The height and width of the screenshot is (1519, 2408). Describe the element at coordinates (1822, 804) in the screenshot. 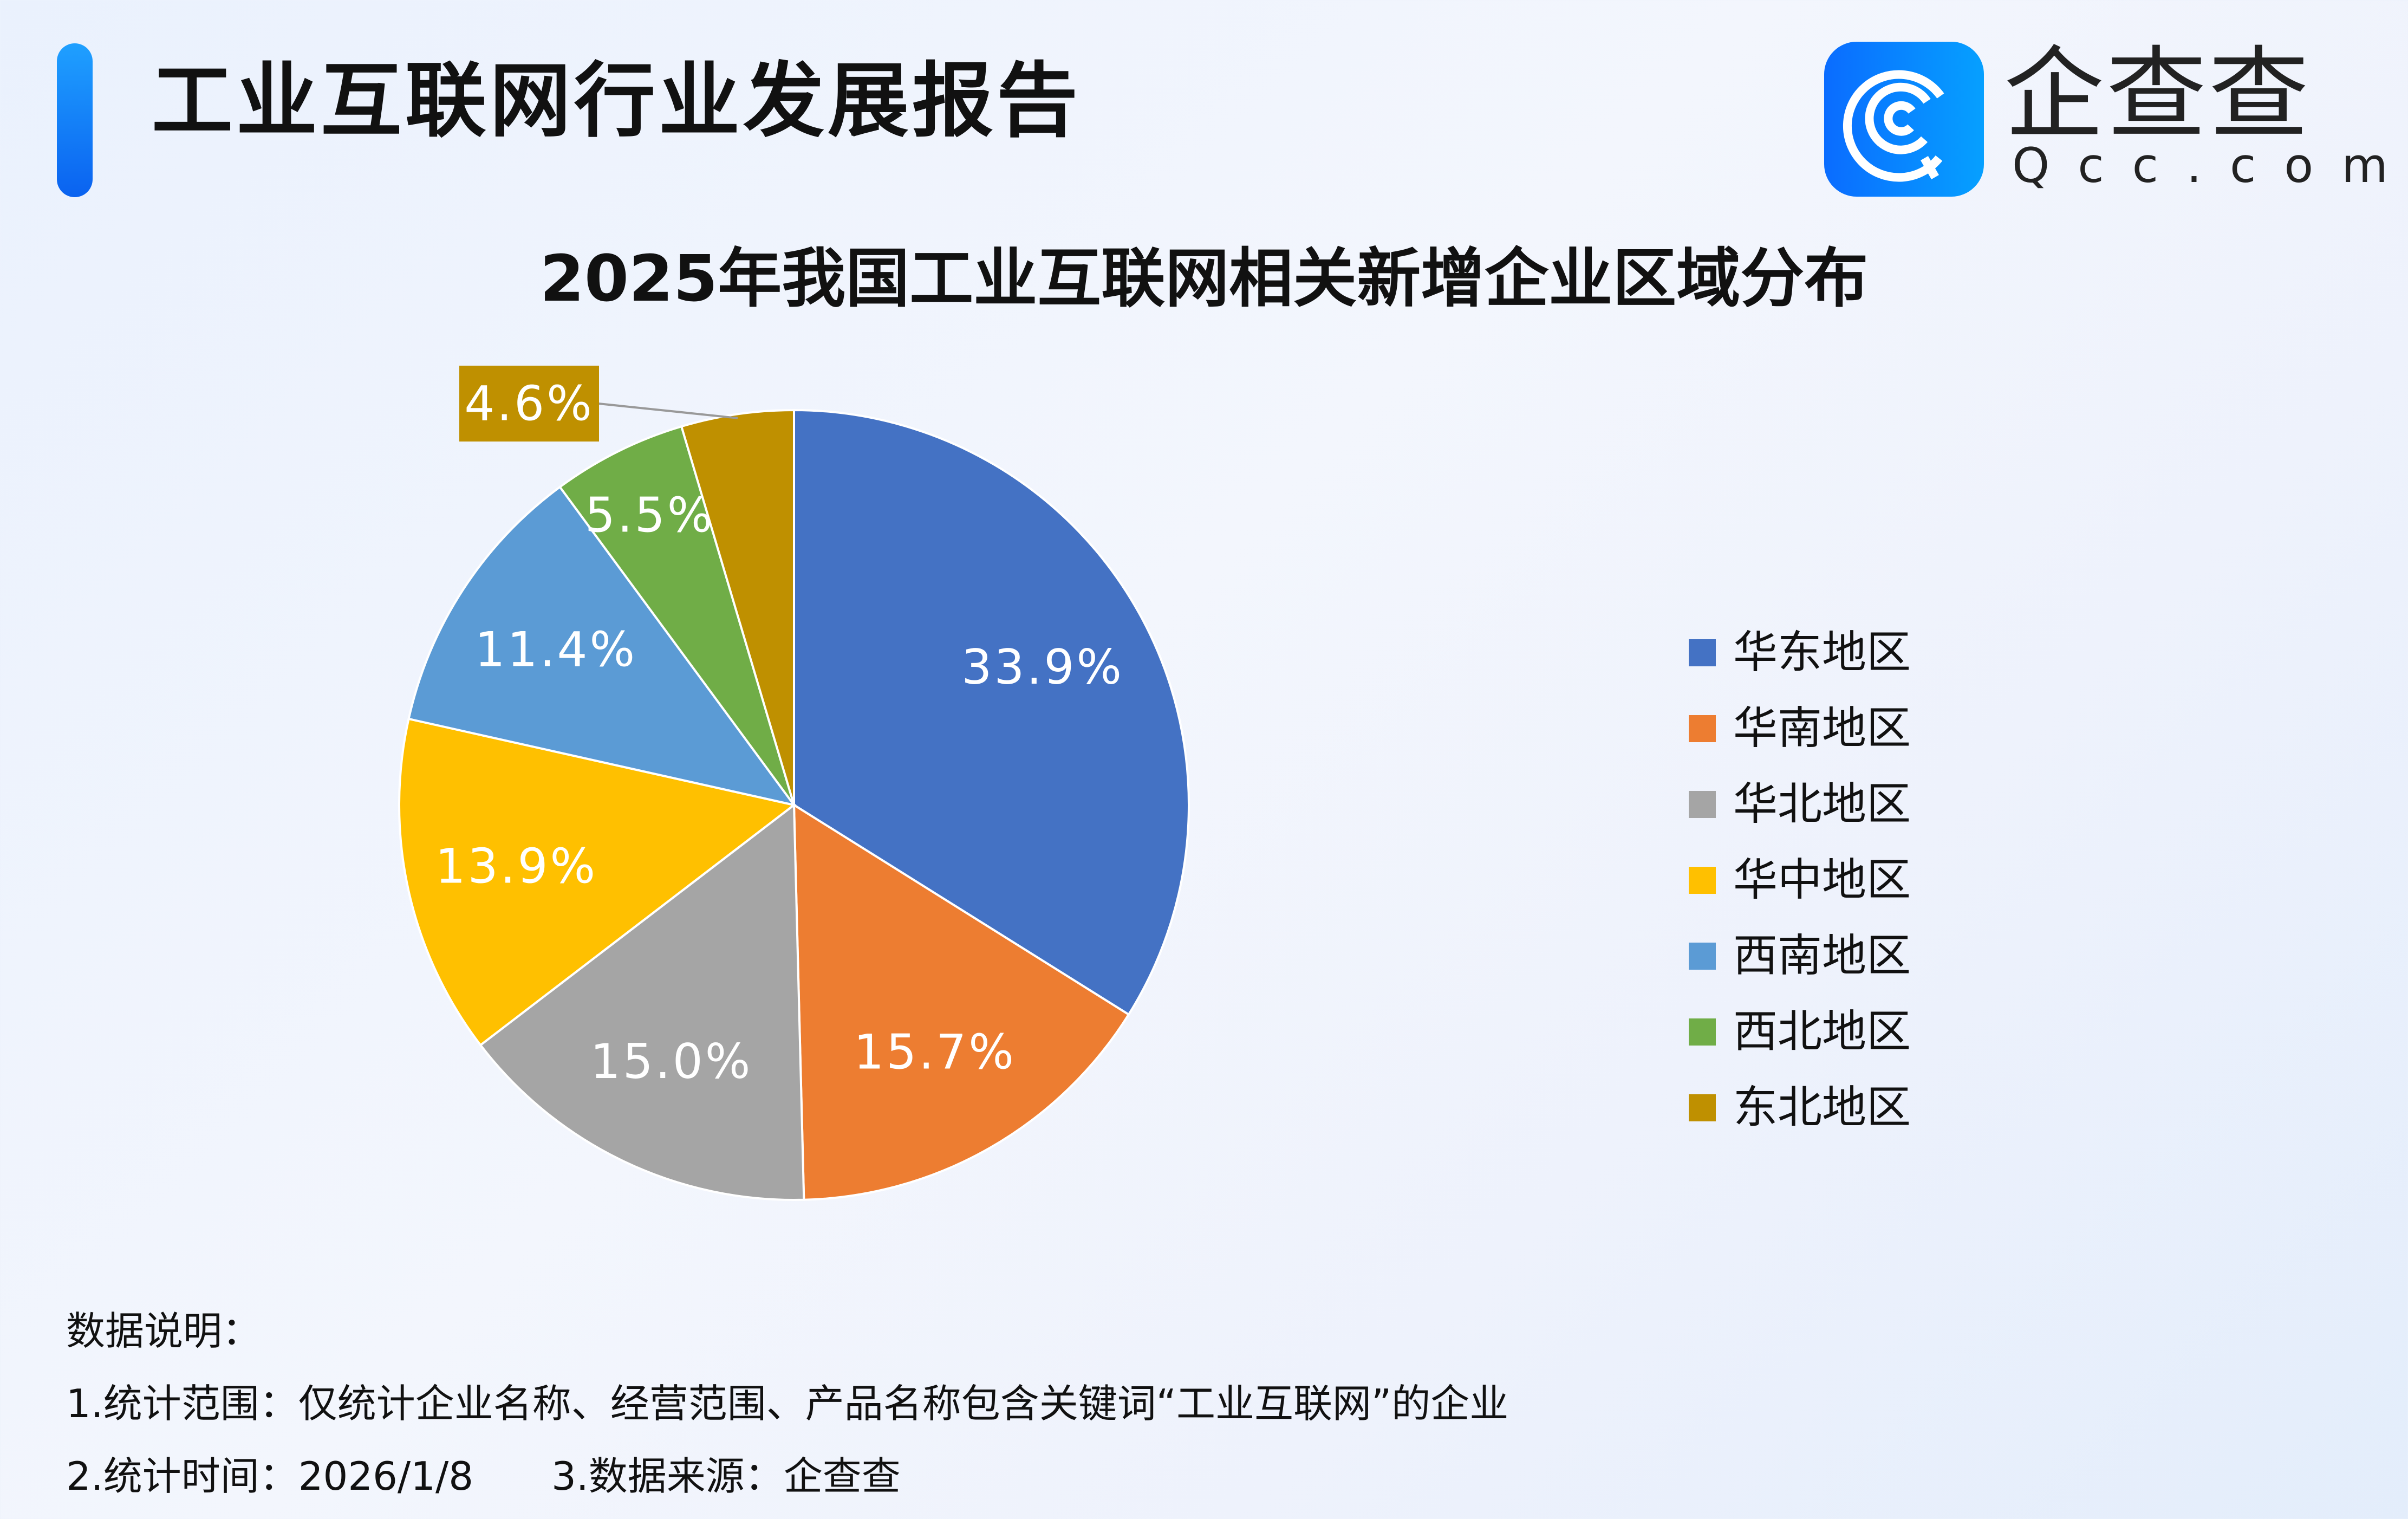

I see `legend-label: 华北地区` at that location.